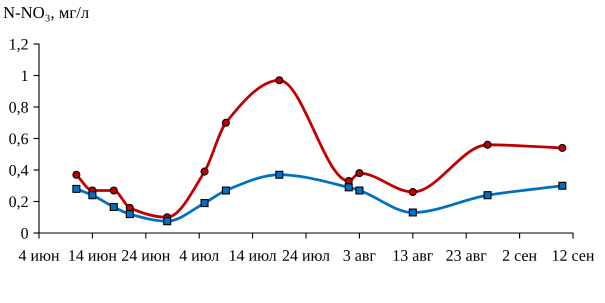 This screenshot has width=605, height=303. Describe the element at coordinates (146, 255) in the screenshot. I see `x-tick-label: 24 июн` at that location.